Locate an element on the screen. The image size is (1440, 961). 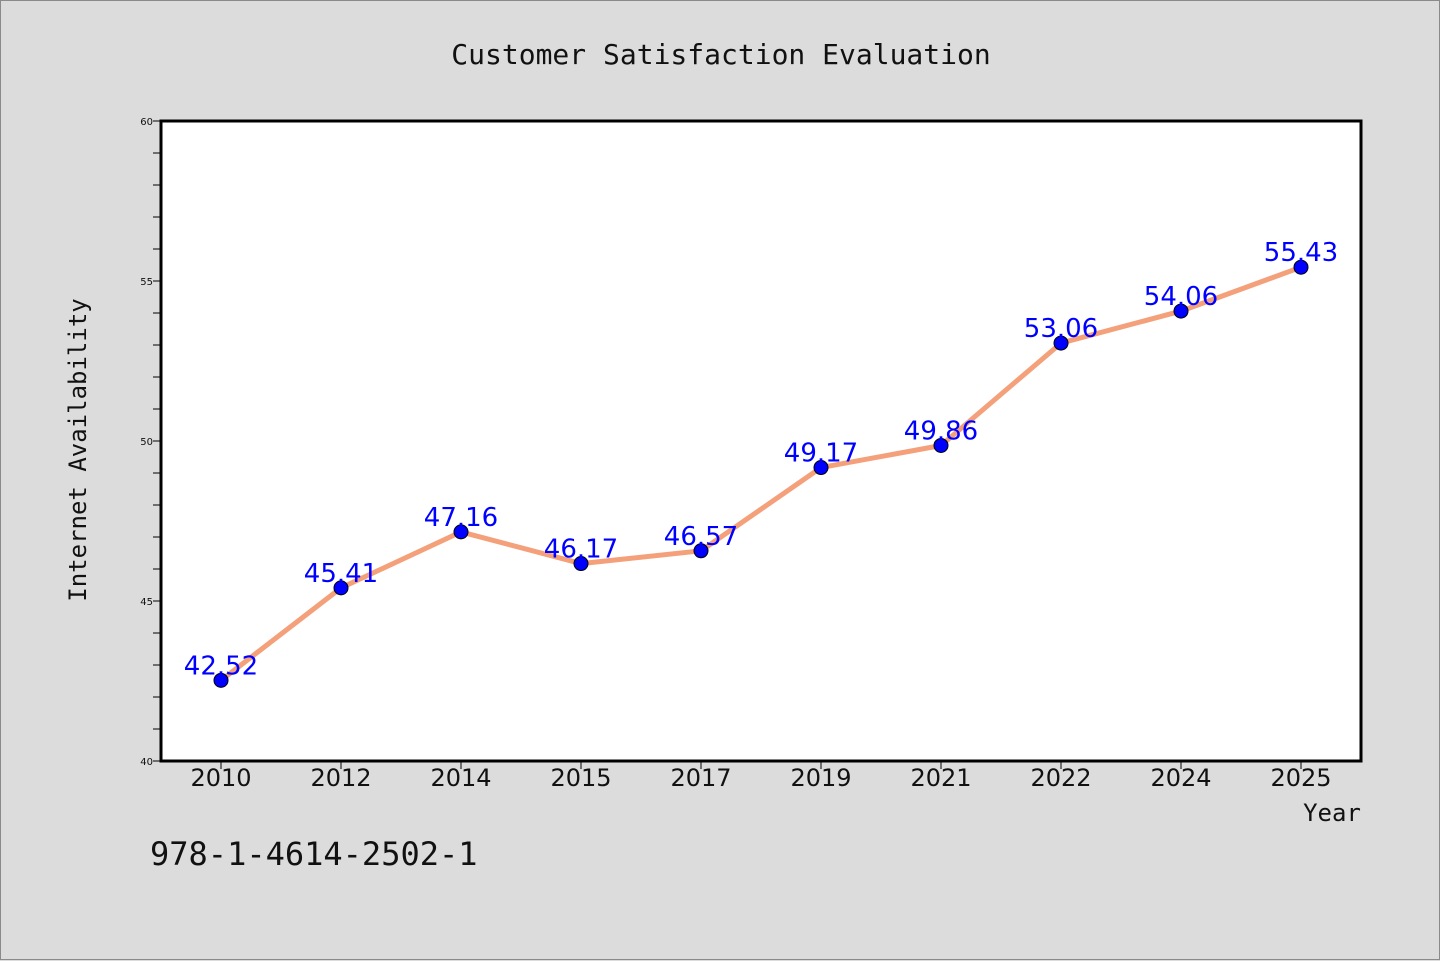
data-label: 55.43 is located at coordinates (1301, 253).